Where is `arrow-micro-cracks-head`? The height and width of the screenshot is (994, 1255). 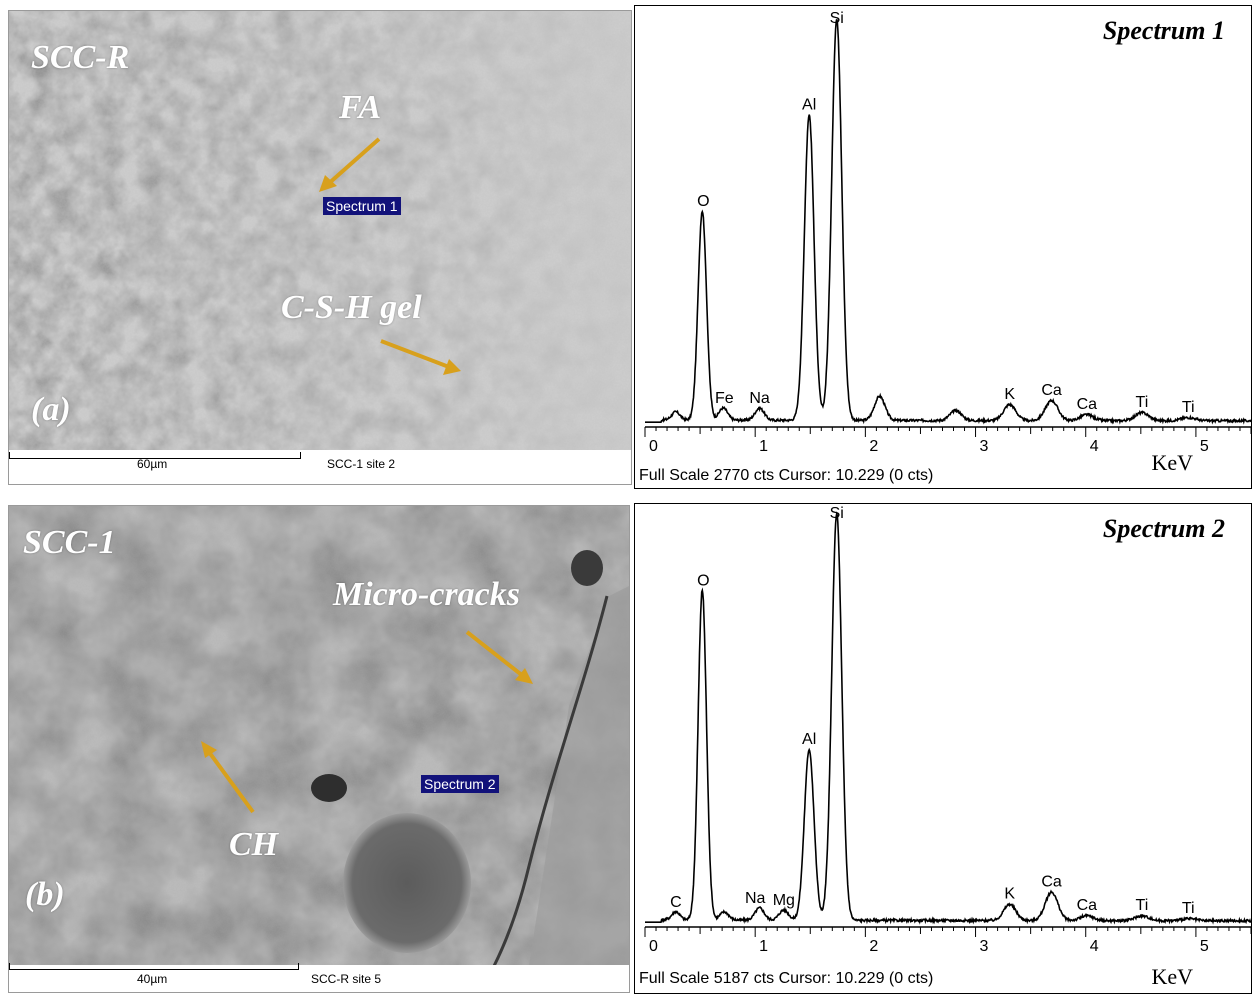
arrow-micro-cracks-head is located at coordinates (524, 676).